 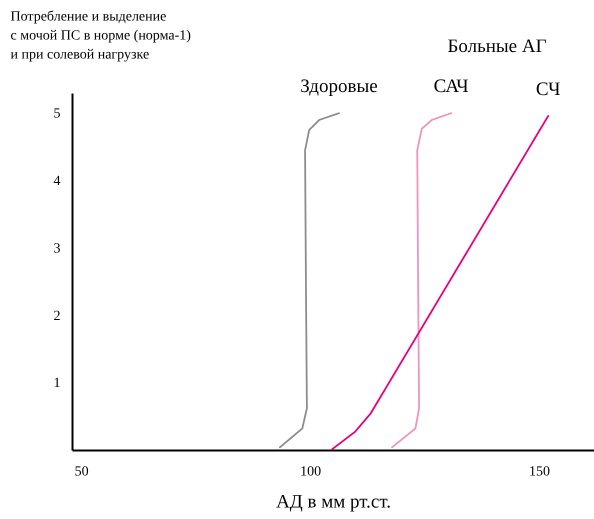 I want to click on x-tick-label: 50, so click(x=81, y=472).